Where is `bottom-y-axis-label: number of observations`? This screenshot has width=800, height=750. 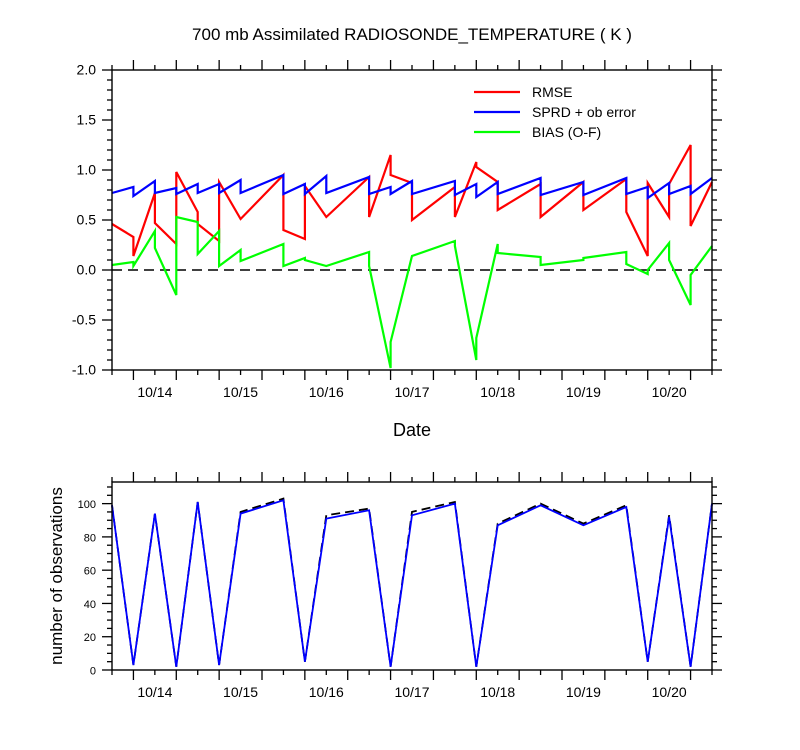 bottom-y-axis-label: number of observations is located at coordinates (56, 576).